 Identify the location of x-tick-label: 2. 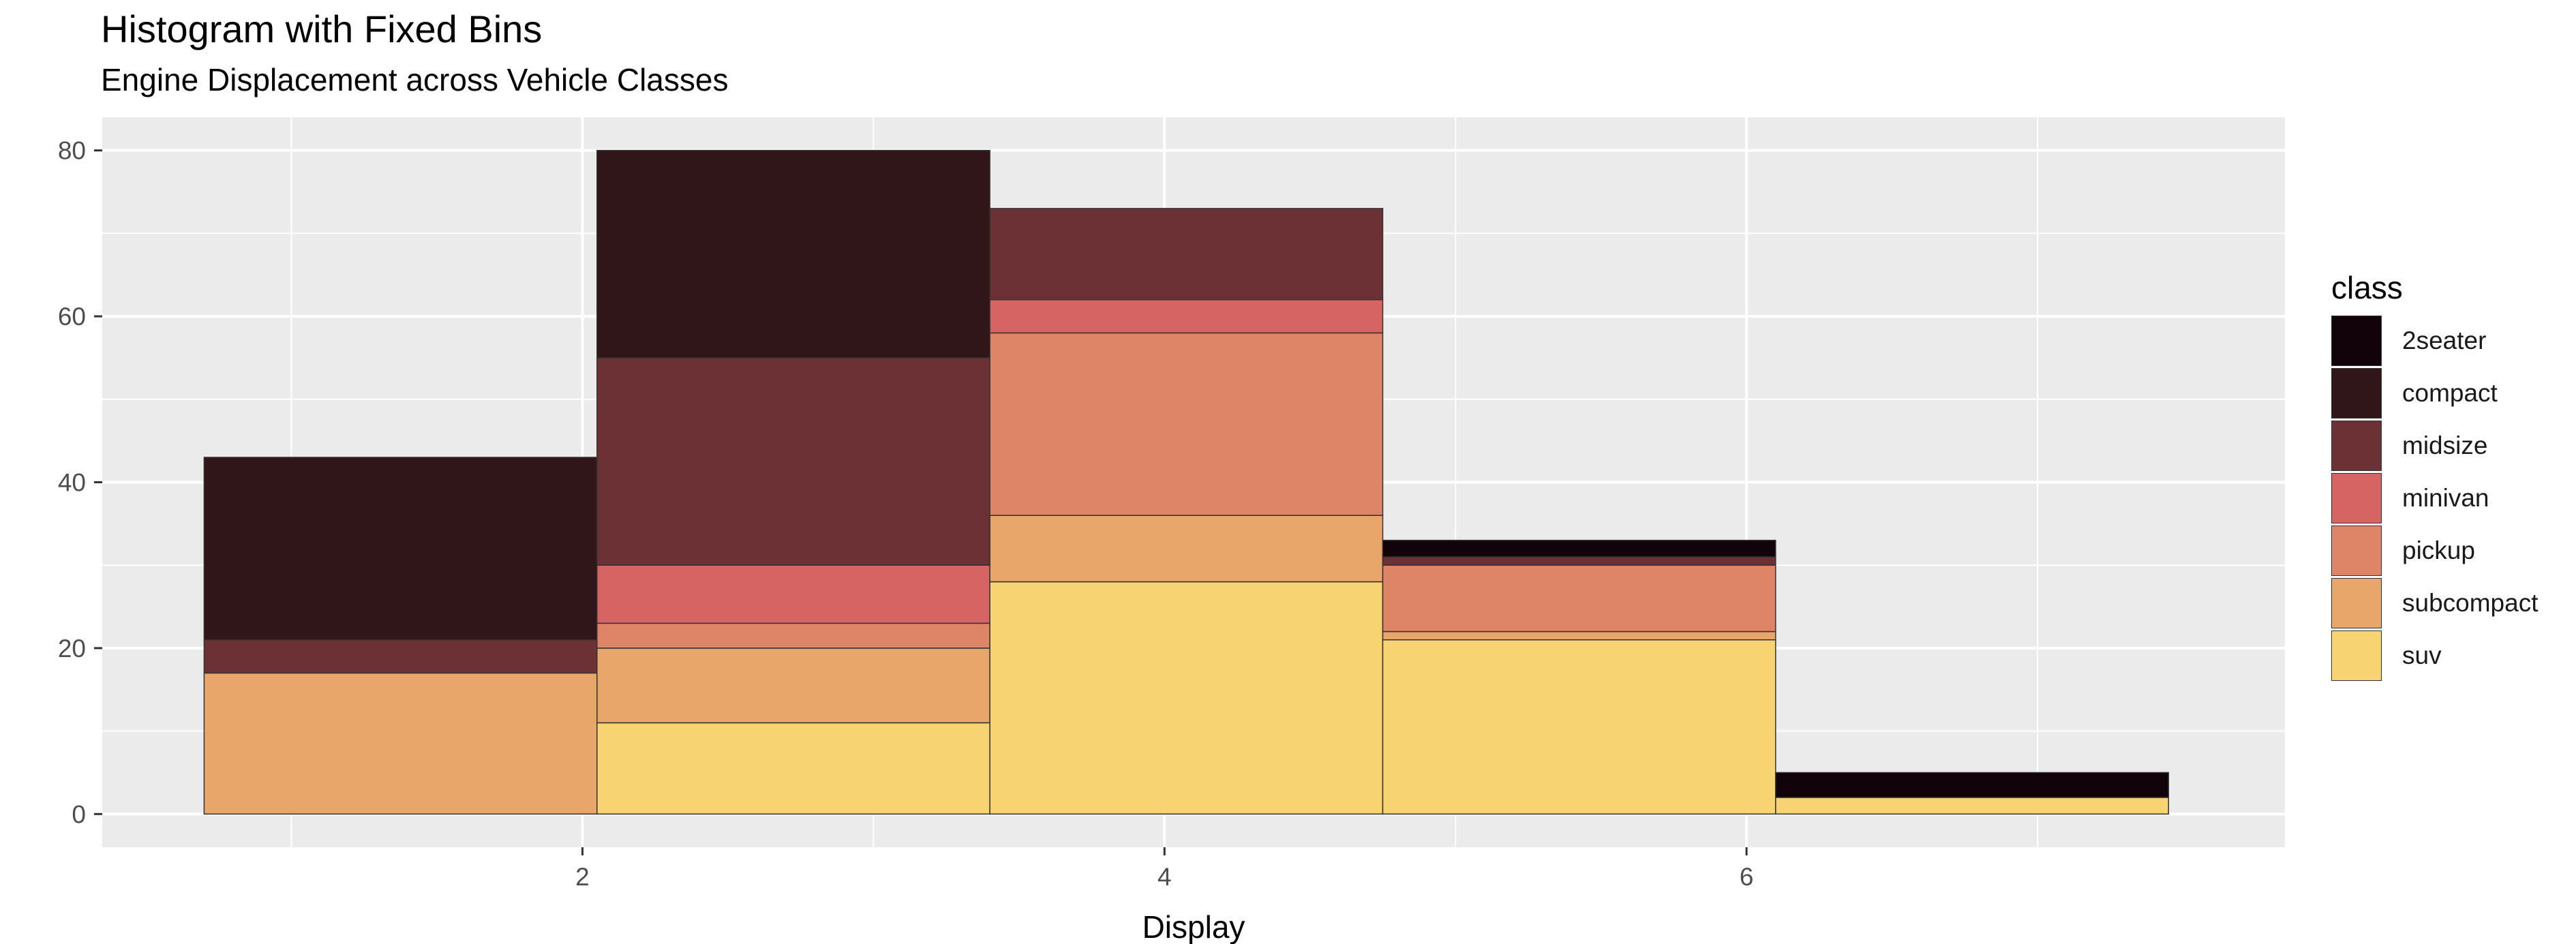
(582, 877).